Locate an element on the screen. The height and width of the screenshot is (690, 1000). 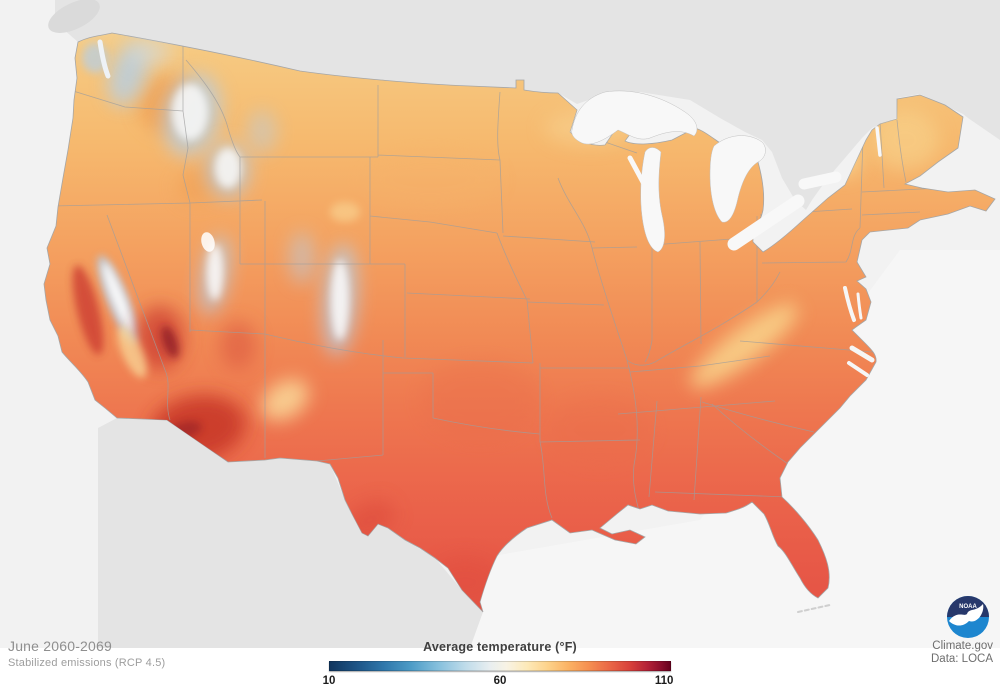
green-bay is located at coordinates (637, 171).